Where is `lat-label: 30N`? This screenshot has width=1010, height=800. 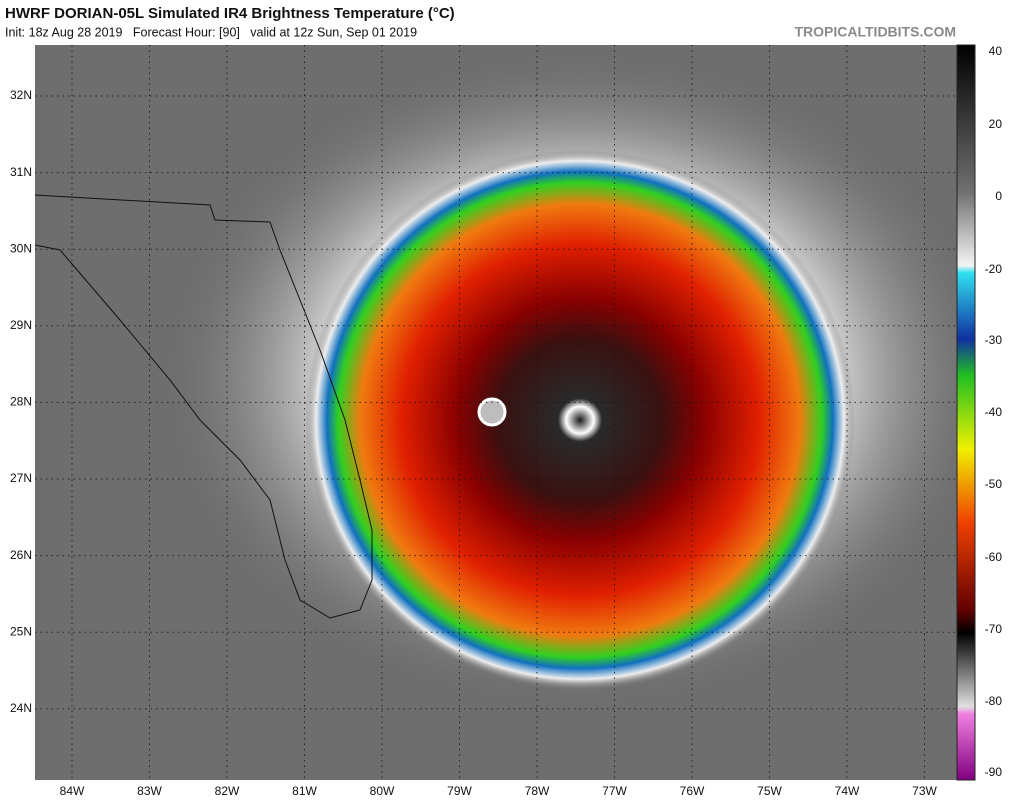 lat-label: 30N is located at coordinates (21, 248).